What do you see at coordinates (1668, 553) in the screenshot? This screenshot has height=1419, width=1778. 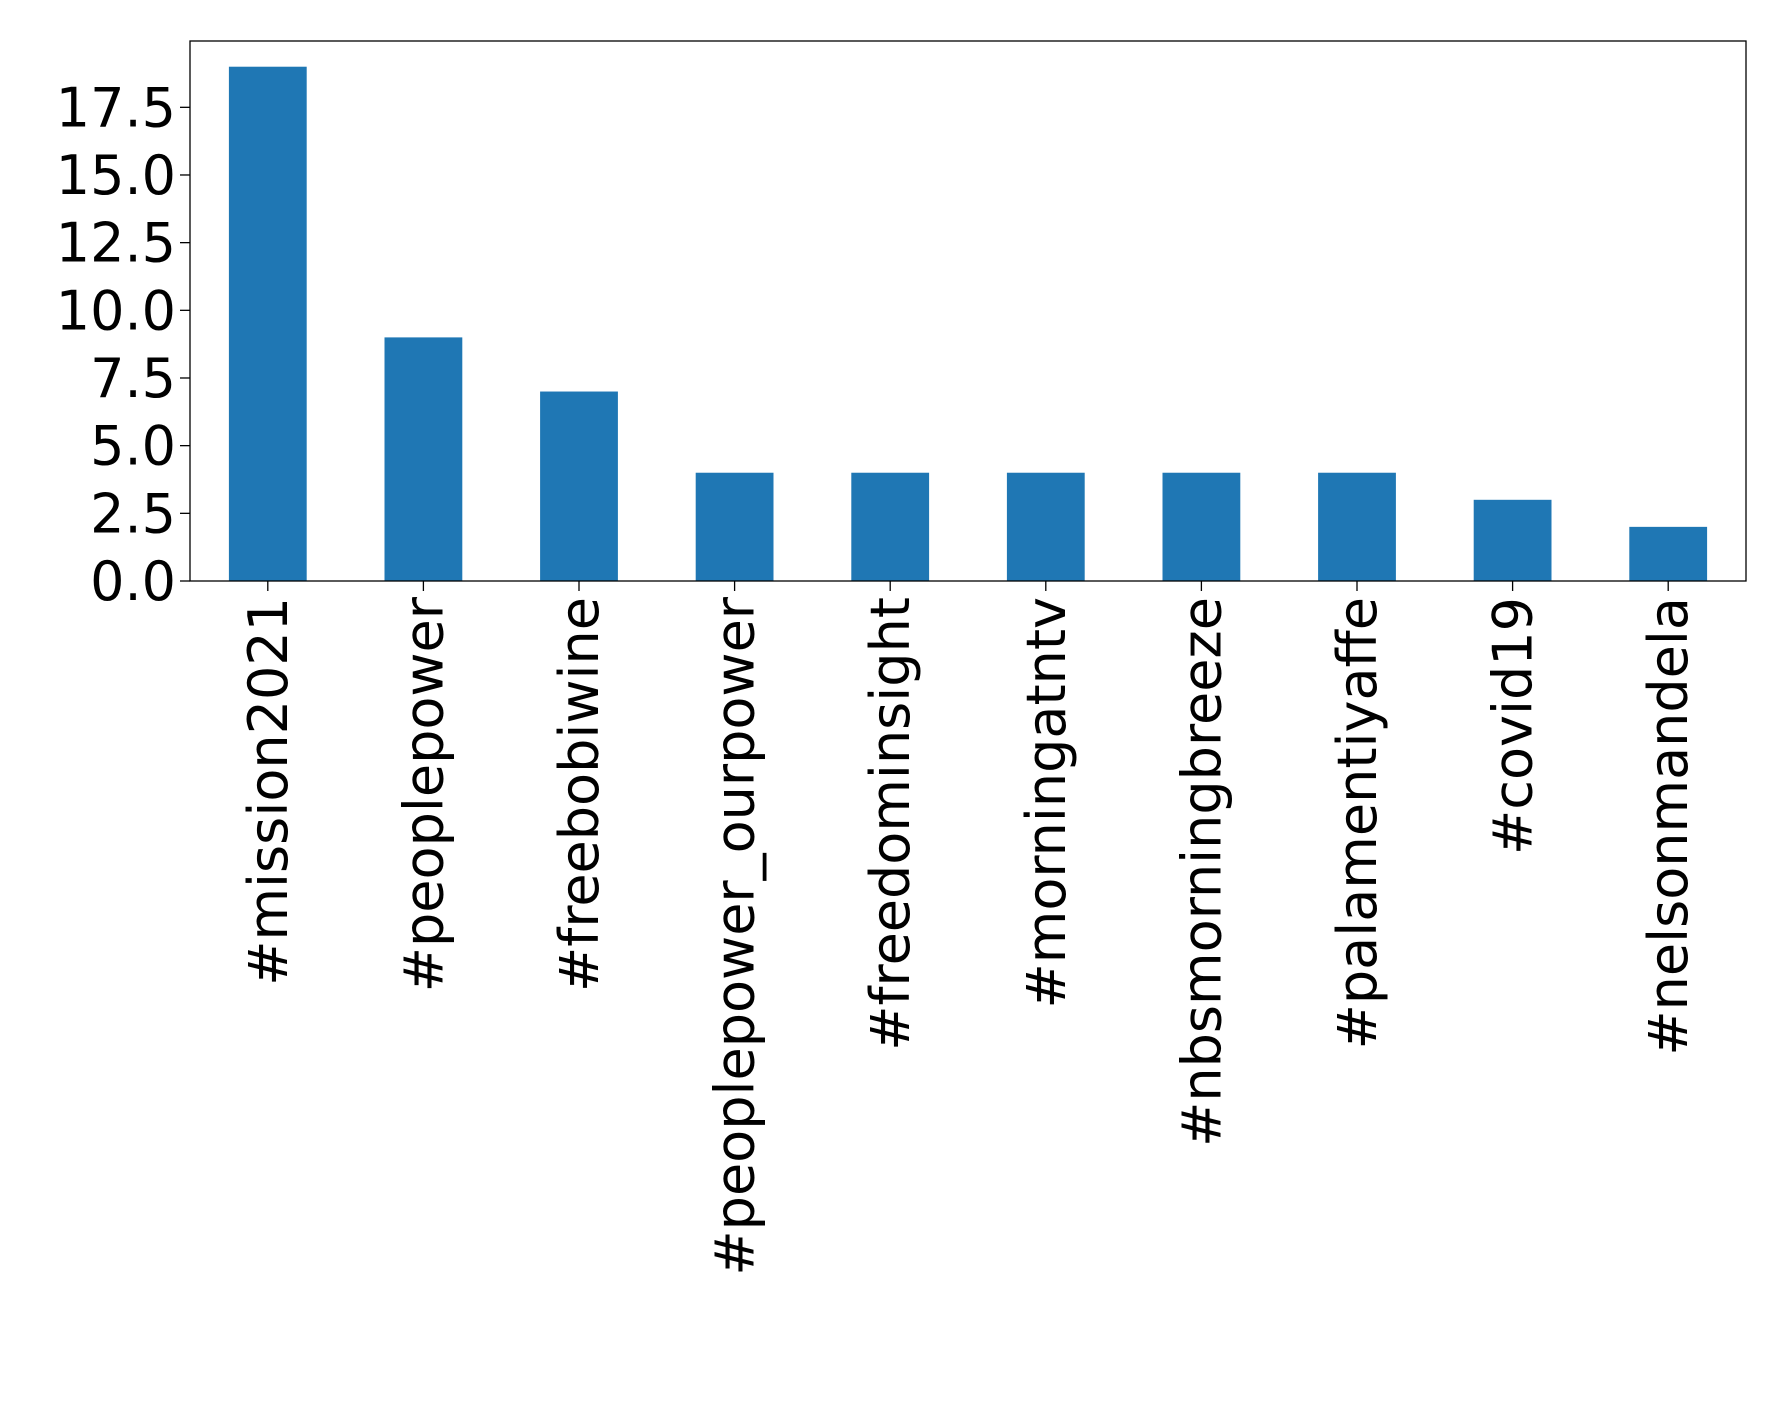 I see `bar-nelsonmandela` at bounding box center [1668, 553].